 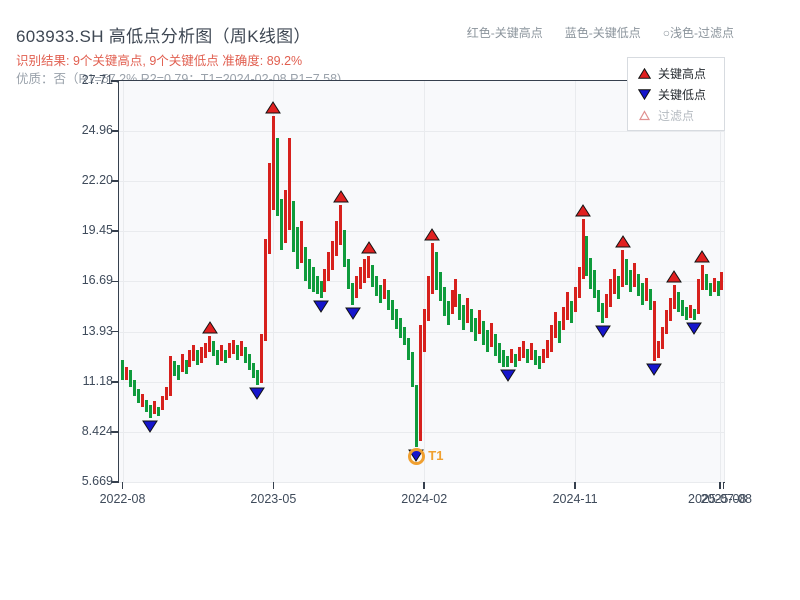 What do you see at coordinates (720, 499) in the screenshot?
I see `x-tick-label: 2025-07-08` at bounding box center [720, 499].